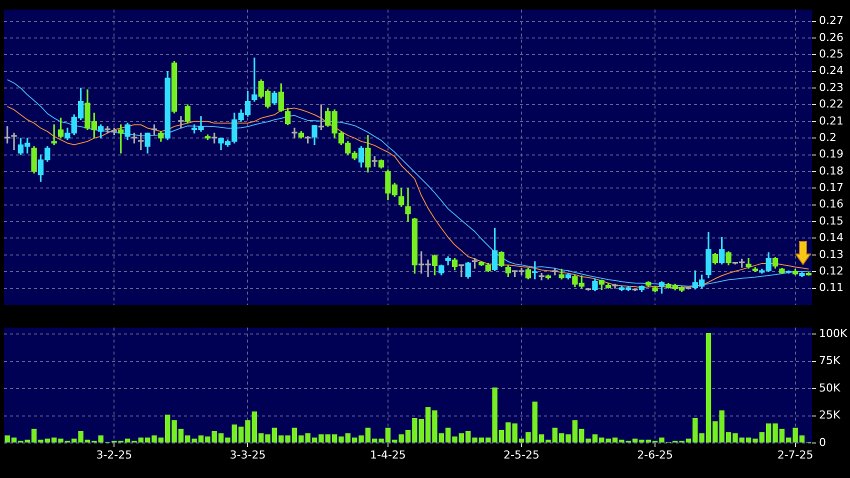  What do you see at coordinates (831, 154) in the screenshot?
I see `y-tick-label: 0.19` at bounding box center [831, 154].